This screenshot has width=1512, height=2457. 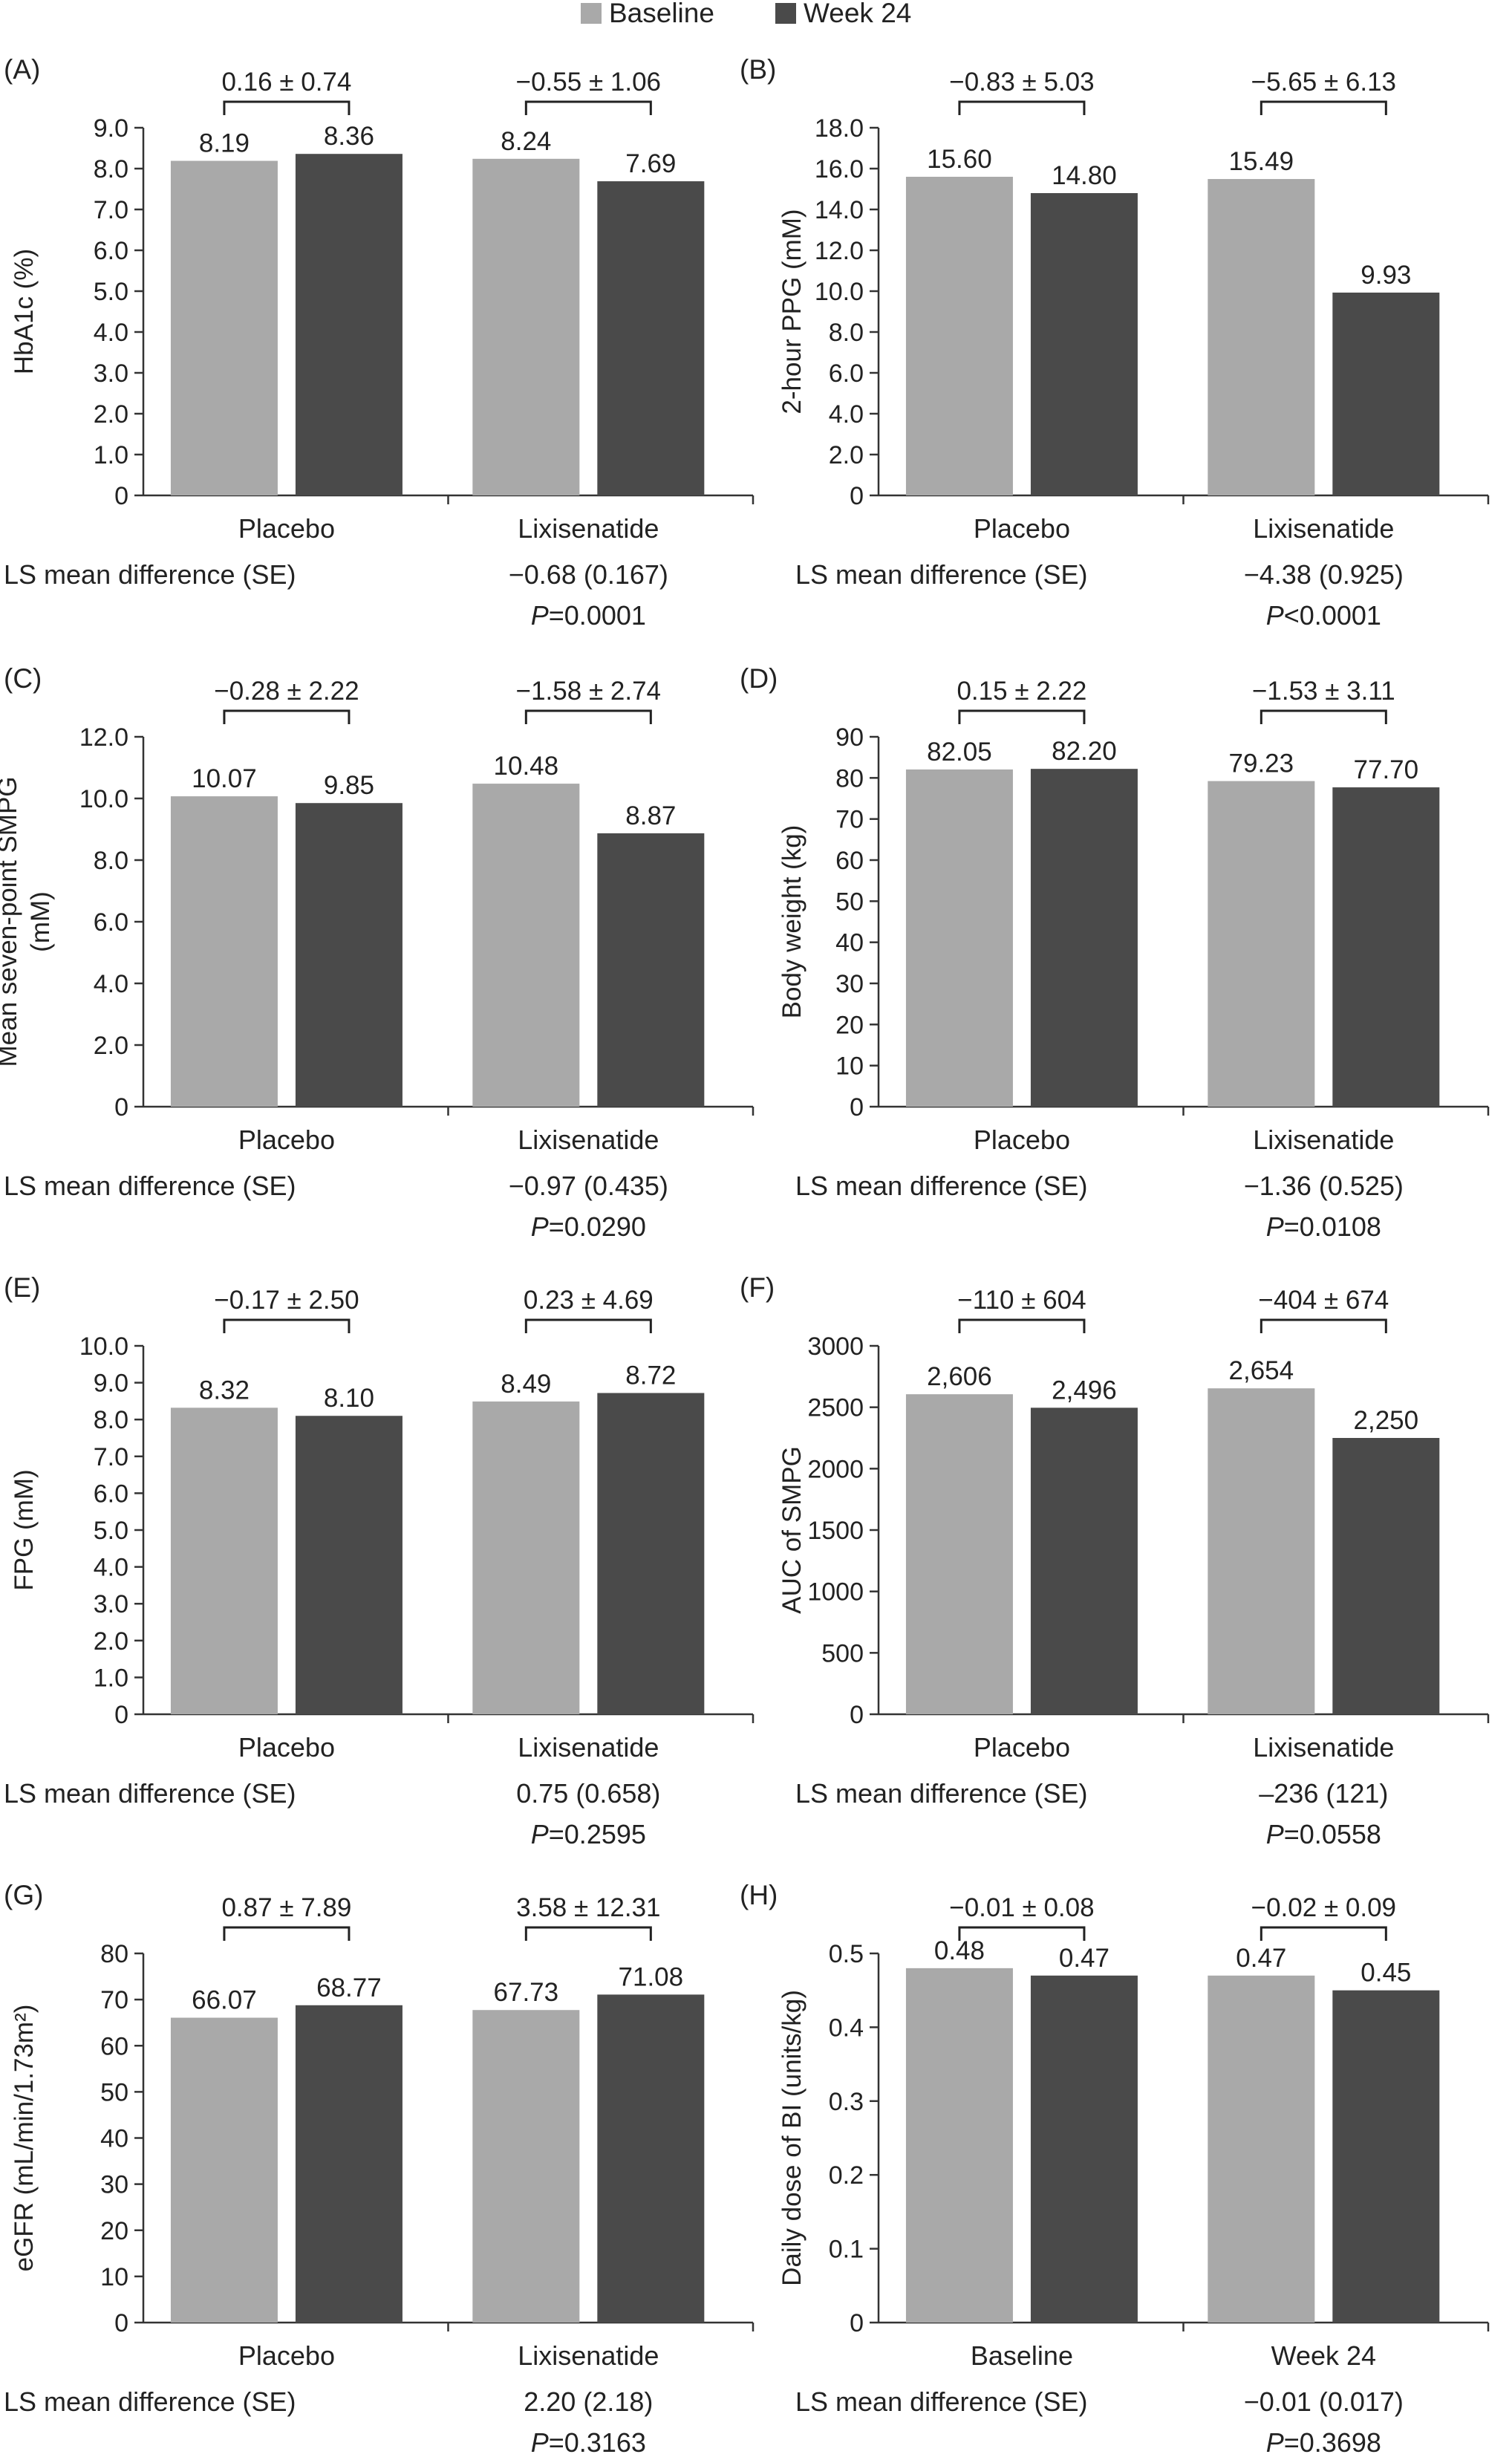 I want to click on panel-g-y-tick-label: 20, so click(x=114, y=2231).